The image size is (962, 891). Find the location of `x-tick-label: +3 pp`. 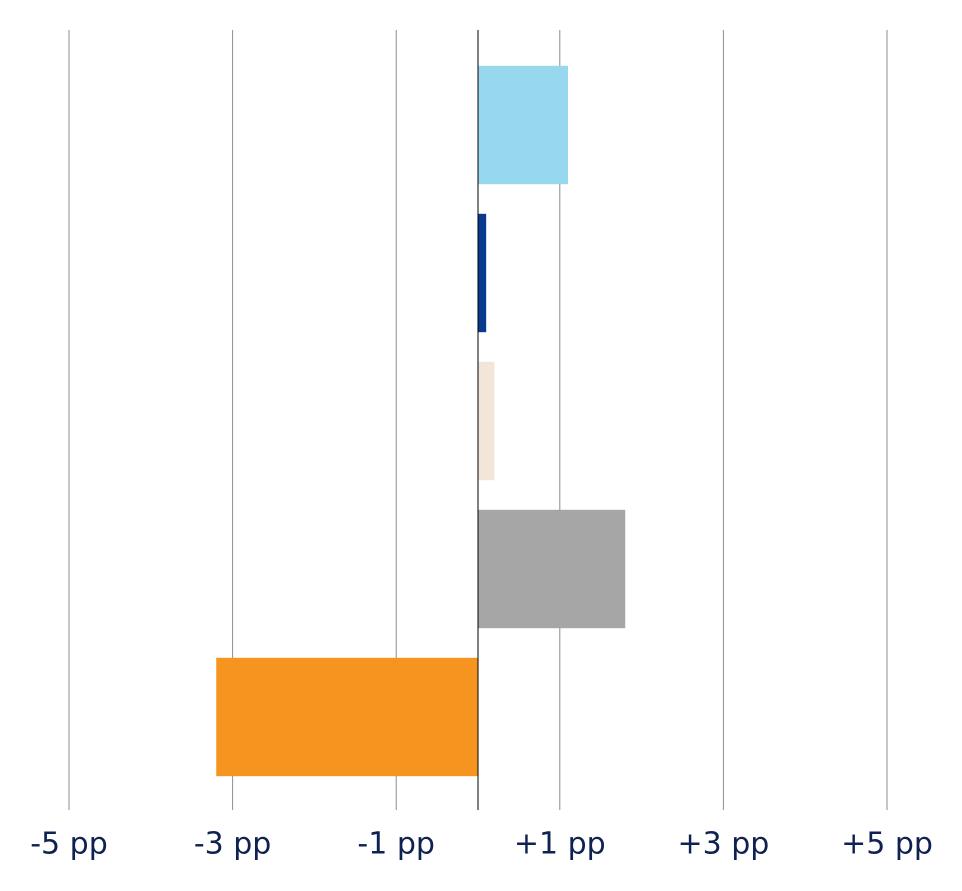

x-tick-label: +3 pp is located at coordinates (723, 844).